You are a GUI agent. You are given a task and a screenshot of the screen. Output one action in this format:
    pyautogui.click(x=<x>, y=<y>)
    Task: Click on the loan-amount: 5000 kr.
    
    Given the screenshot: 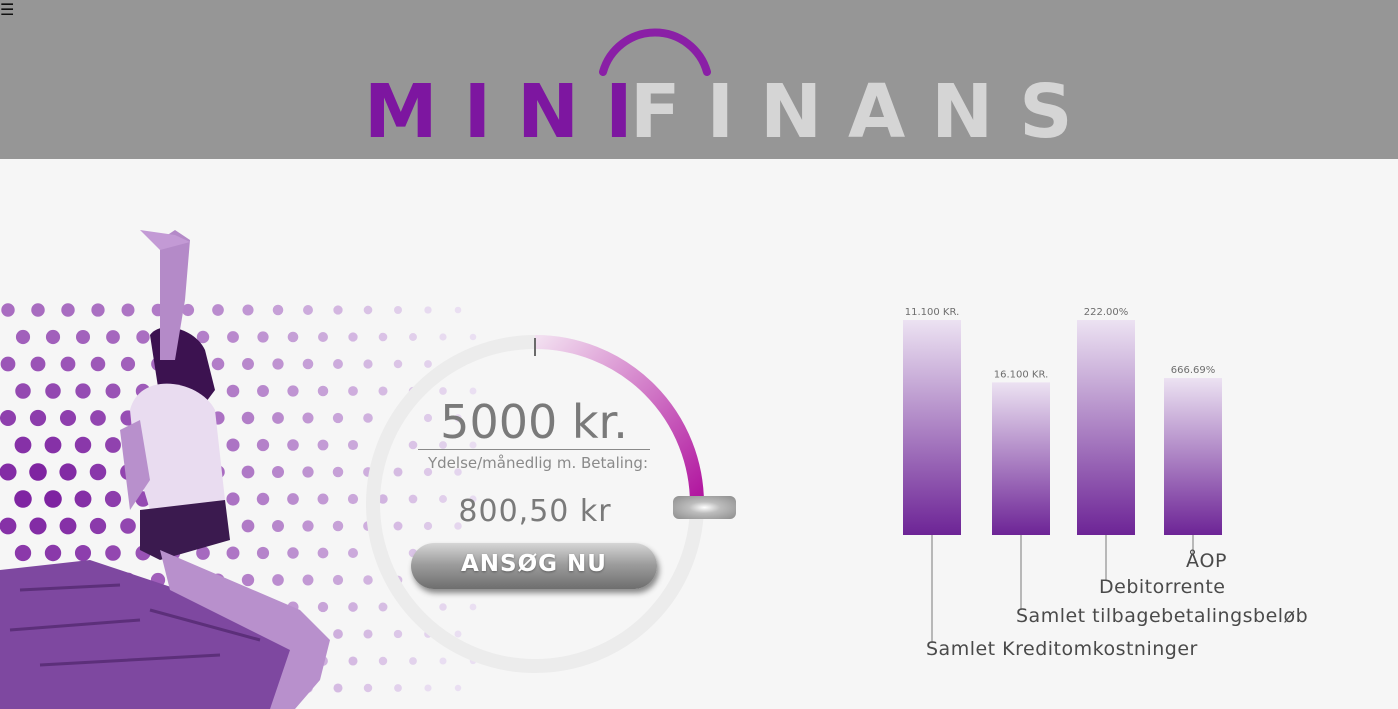 What is the action you would take?
    pyautogui.click(x=534, y=422)
    